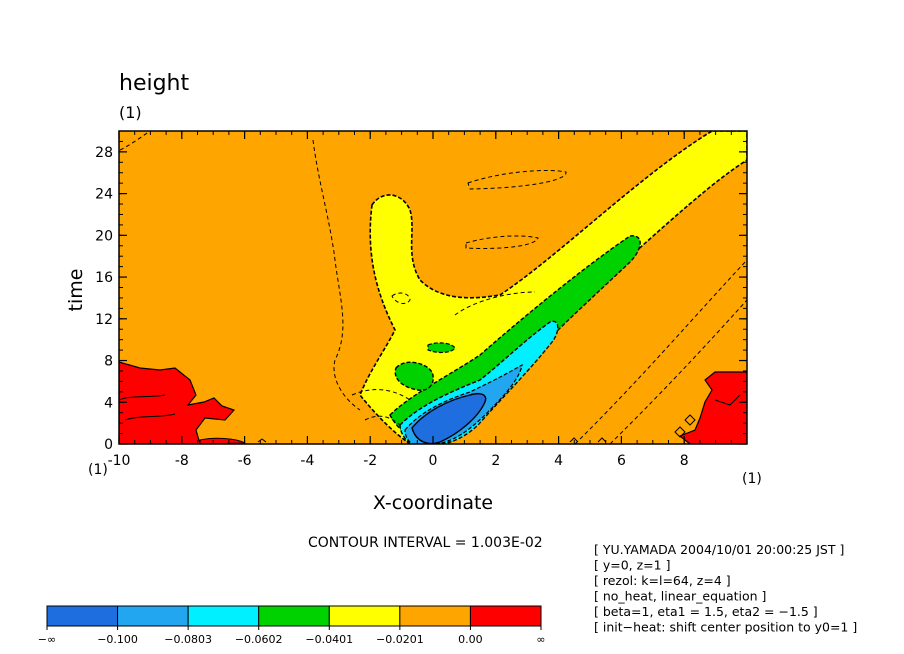  I want to click on positive-contours, so click(430, 418).